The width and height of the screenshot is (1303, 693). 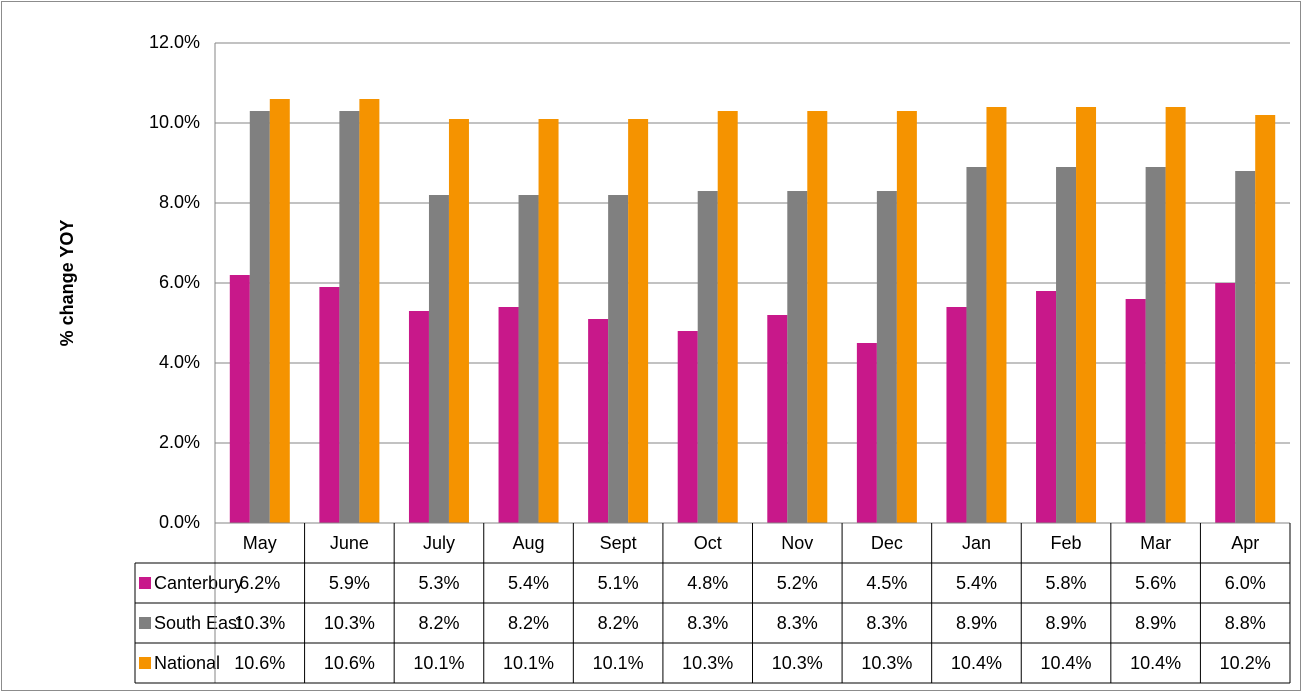 What do you see at coordinates (198, 623) in the screenshot?
I see `legend-label: South East` at bounding box center [198, 623].